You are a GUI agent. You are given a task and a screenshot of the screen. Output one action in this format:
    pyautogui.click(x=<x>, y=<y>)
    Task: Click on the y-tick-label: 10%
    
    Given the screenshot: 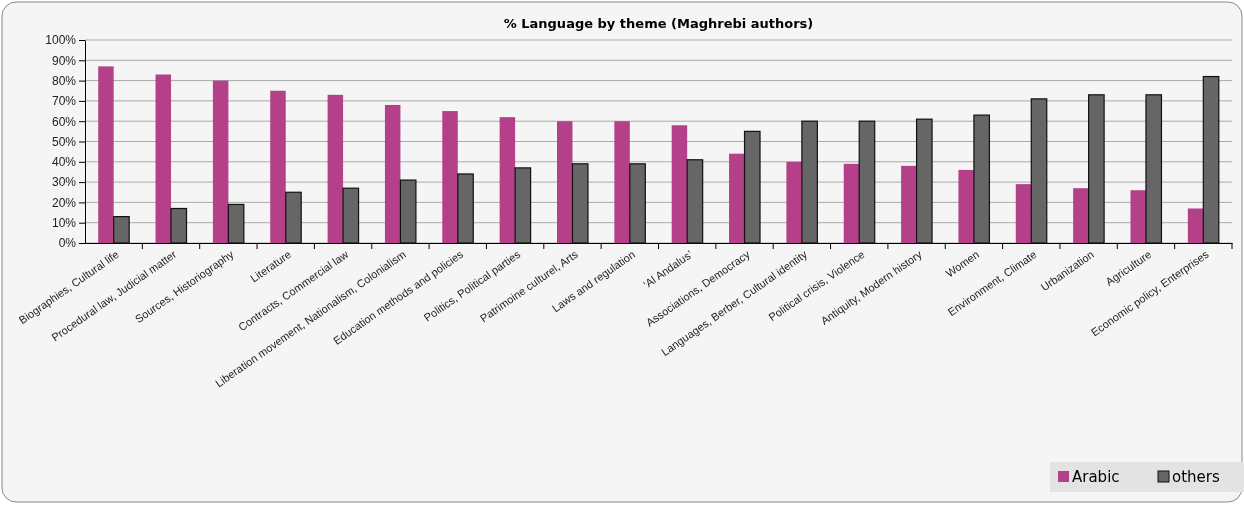 What is the action you would take?
    pyautogui.click(x=64, y=223)
    